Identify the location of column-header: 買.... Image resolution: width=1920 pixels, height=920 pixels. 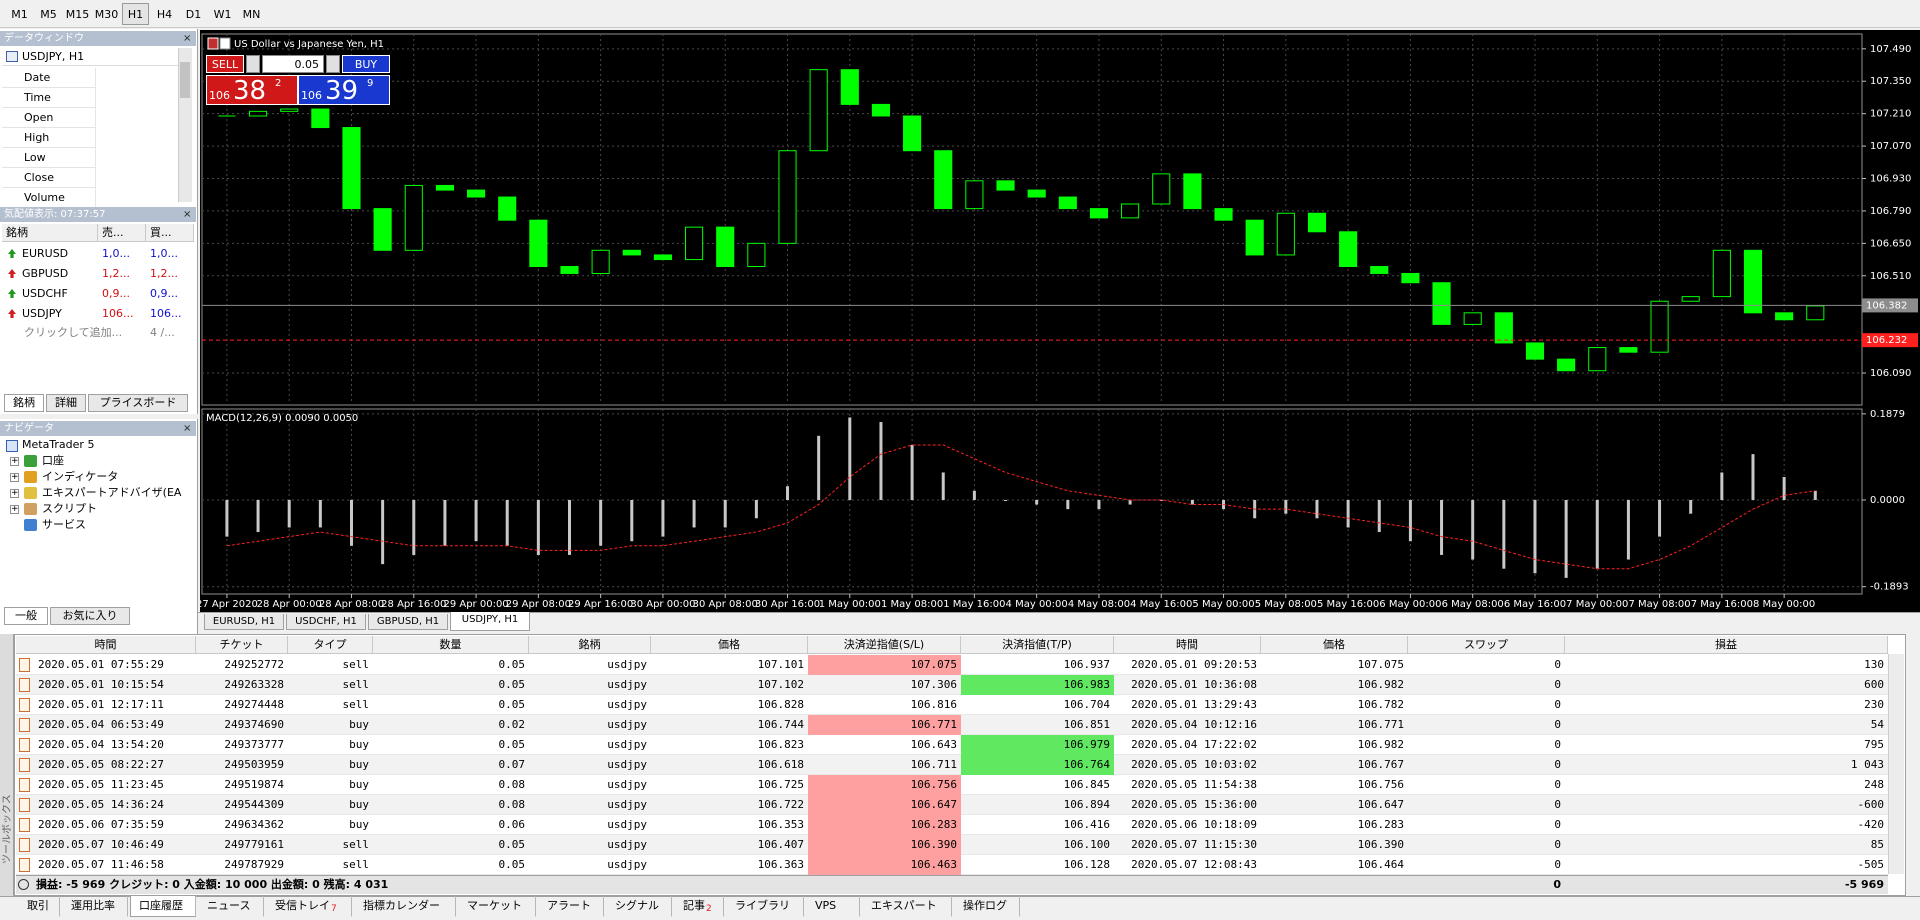
(170, 233).